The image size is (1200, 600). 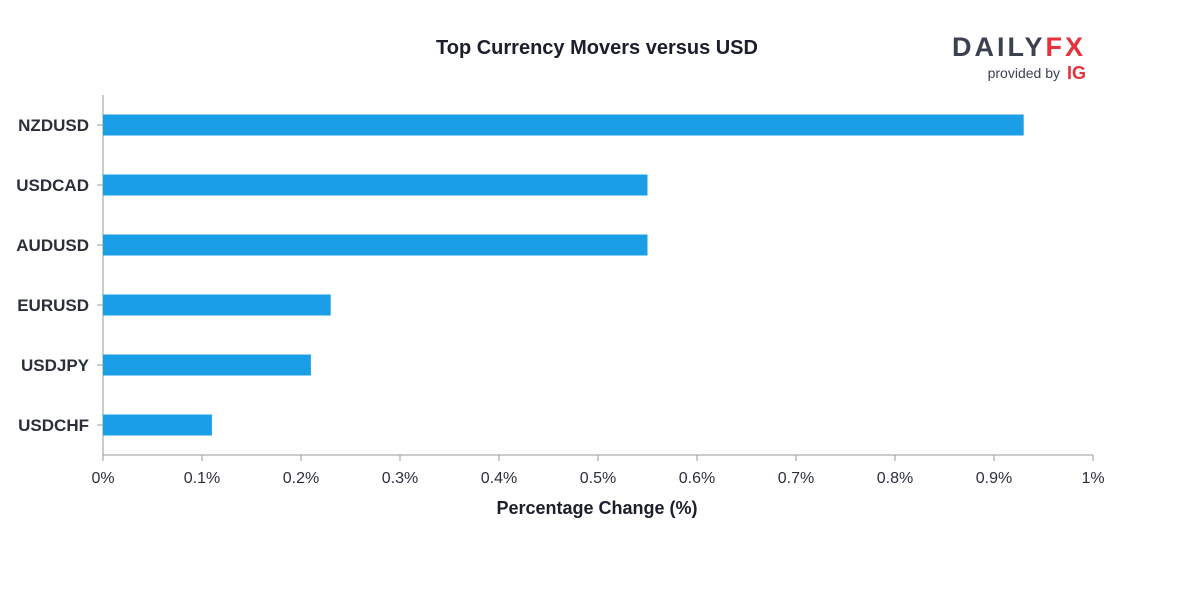 I want to click on bar-eurusd, so click(x=217, y=305).